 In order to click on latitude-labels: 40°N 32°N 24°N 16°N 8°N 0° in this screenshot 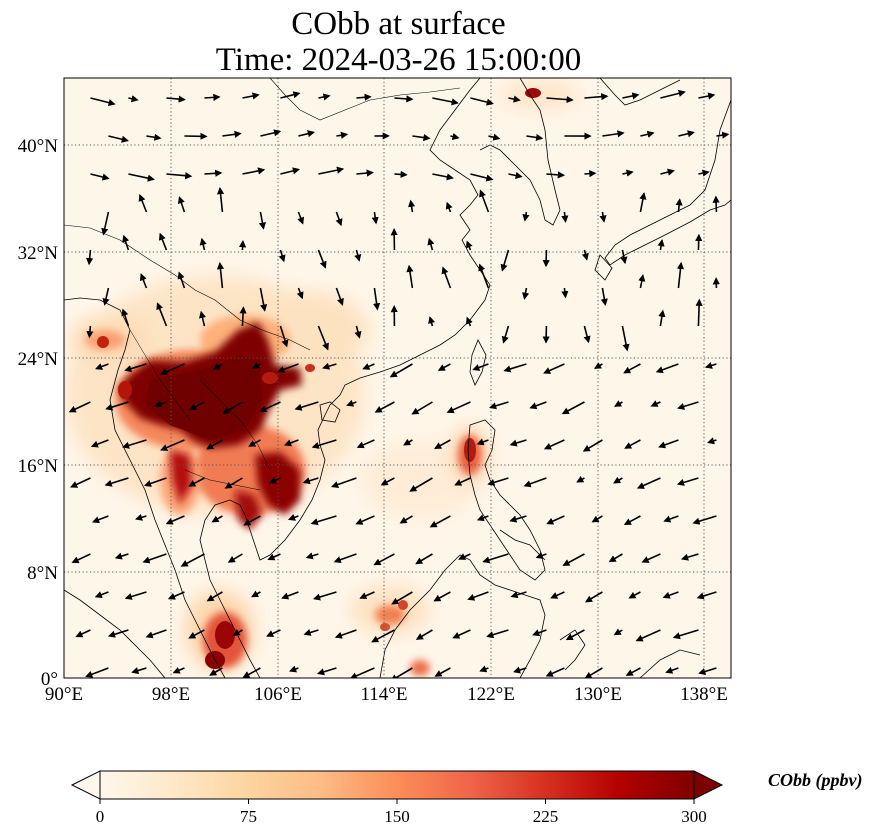, I will do `click(38, 413)`.